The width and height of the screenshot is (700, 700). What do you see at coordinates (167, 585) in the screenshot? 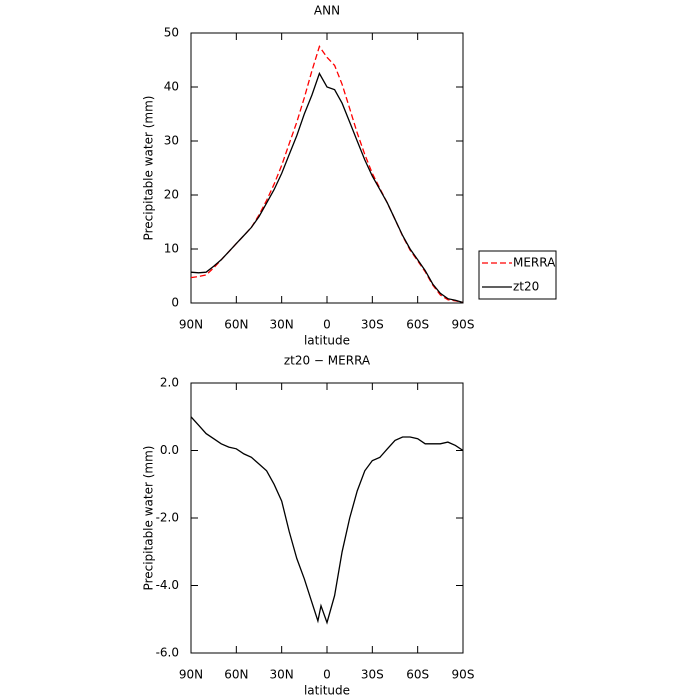
I see `y-tick-label: -4.0` at bounding box center [167, 585].